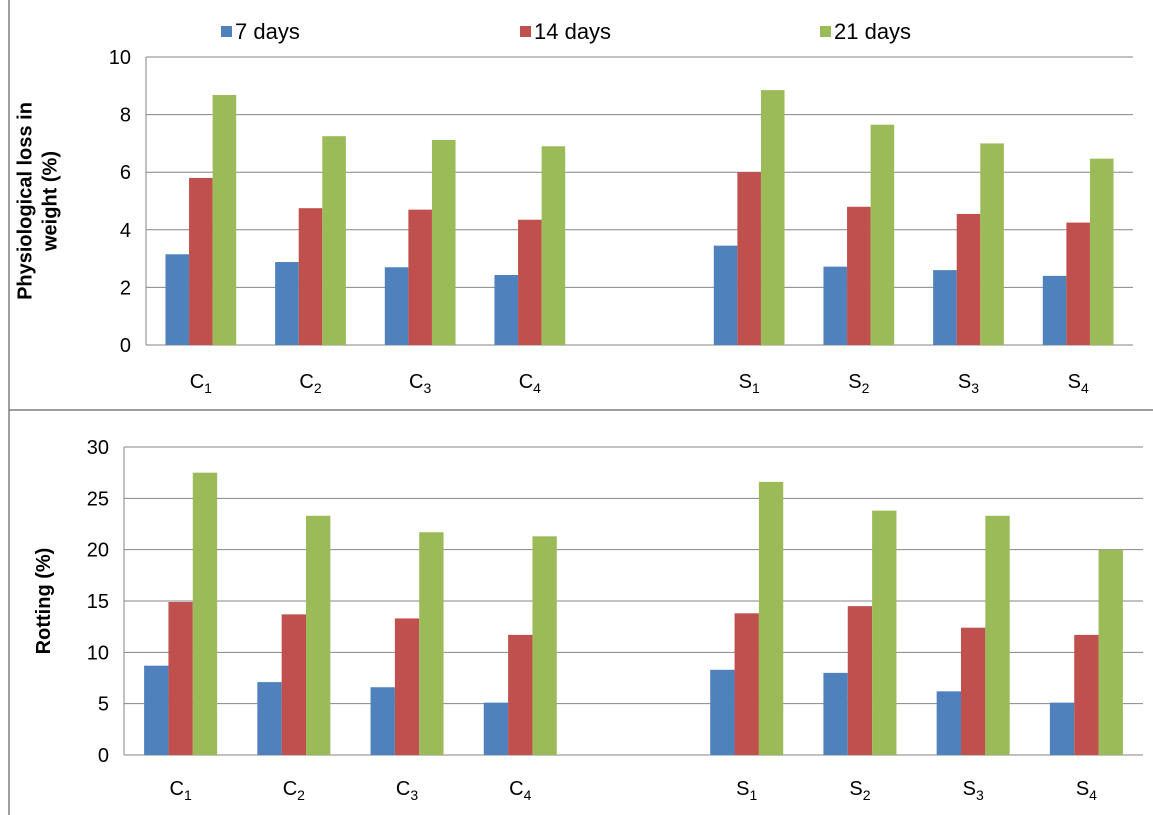  Describe the element at coordinates (572, 31) in the screenshot. I see `legend-label-14-days: 14 days` at that location.